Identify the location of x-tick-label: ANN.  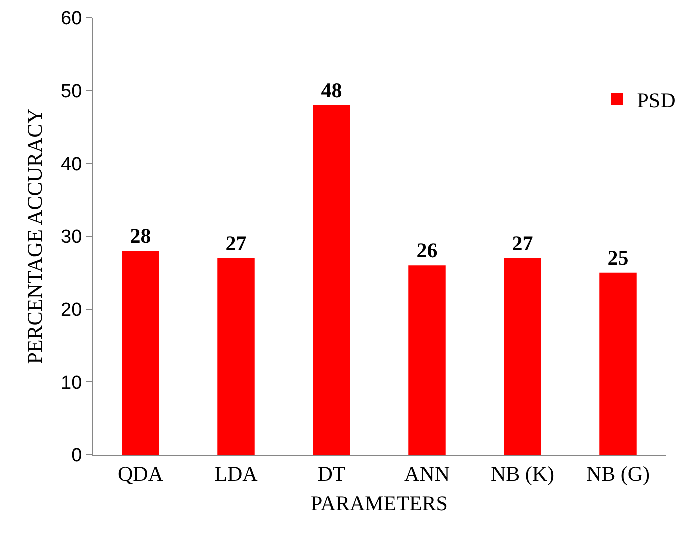
(427, 474).